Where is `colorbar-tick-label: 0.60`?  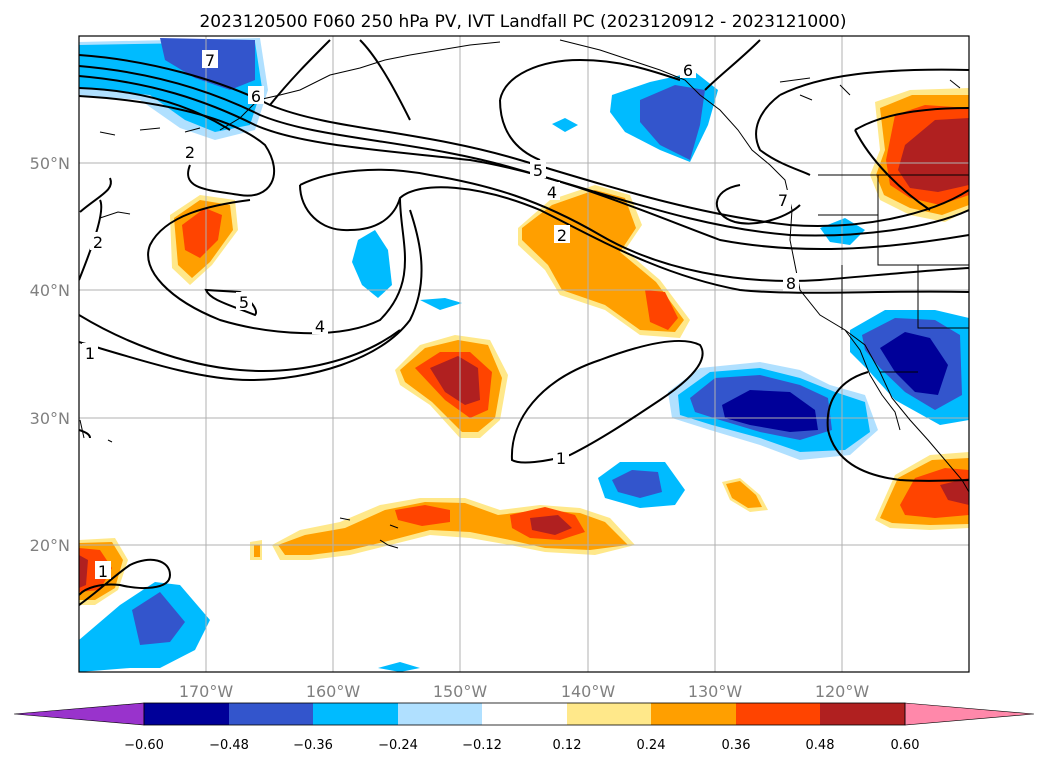 colorbar-tick-label: 0.60 is located at coordinates (905, 745).